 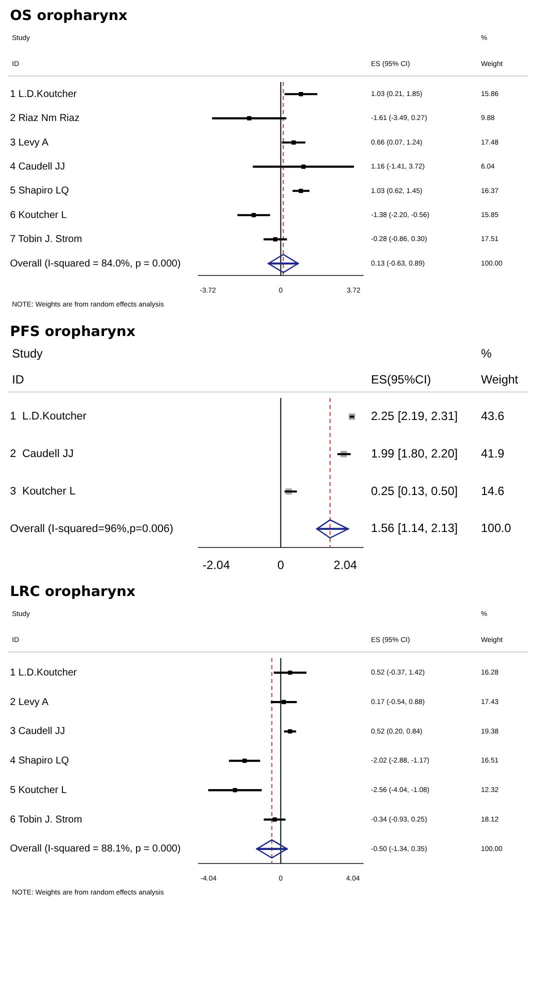 What do you see at coordinates (29, 142) in the screenshot?
I see `y-tick-label: 3 Levy A` at bounding box center [29, 142].